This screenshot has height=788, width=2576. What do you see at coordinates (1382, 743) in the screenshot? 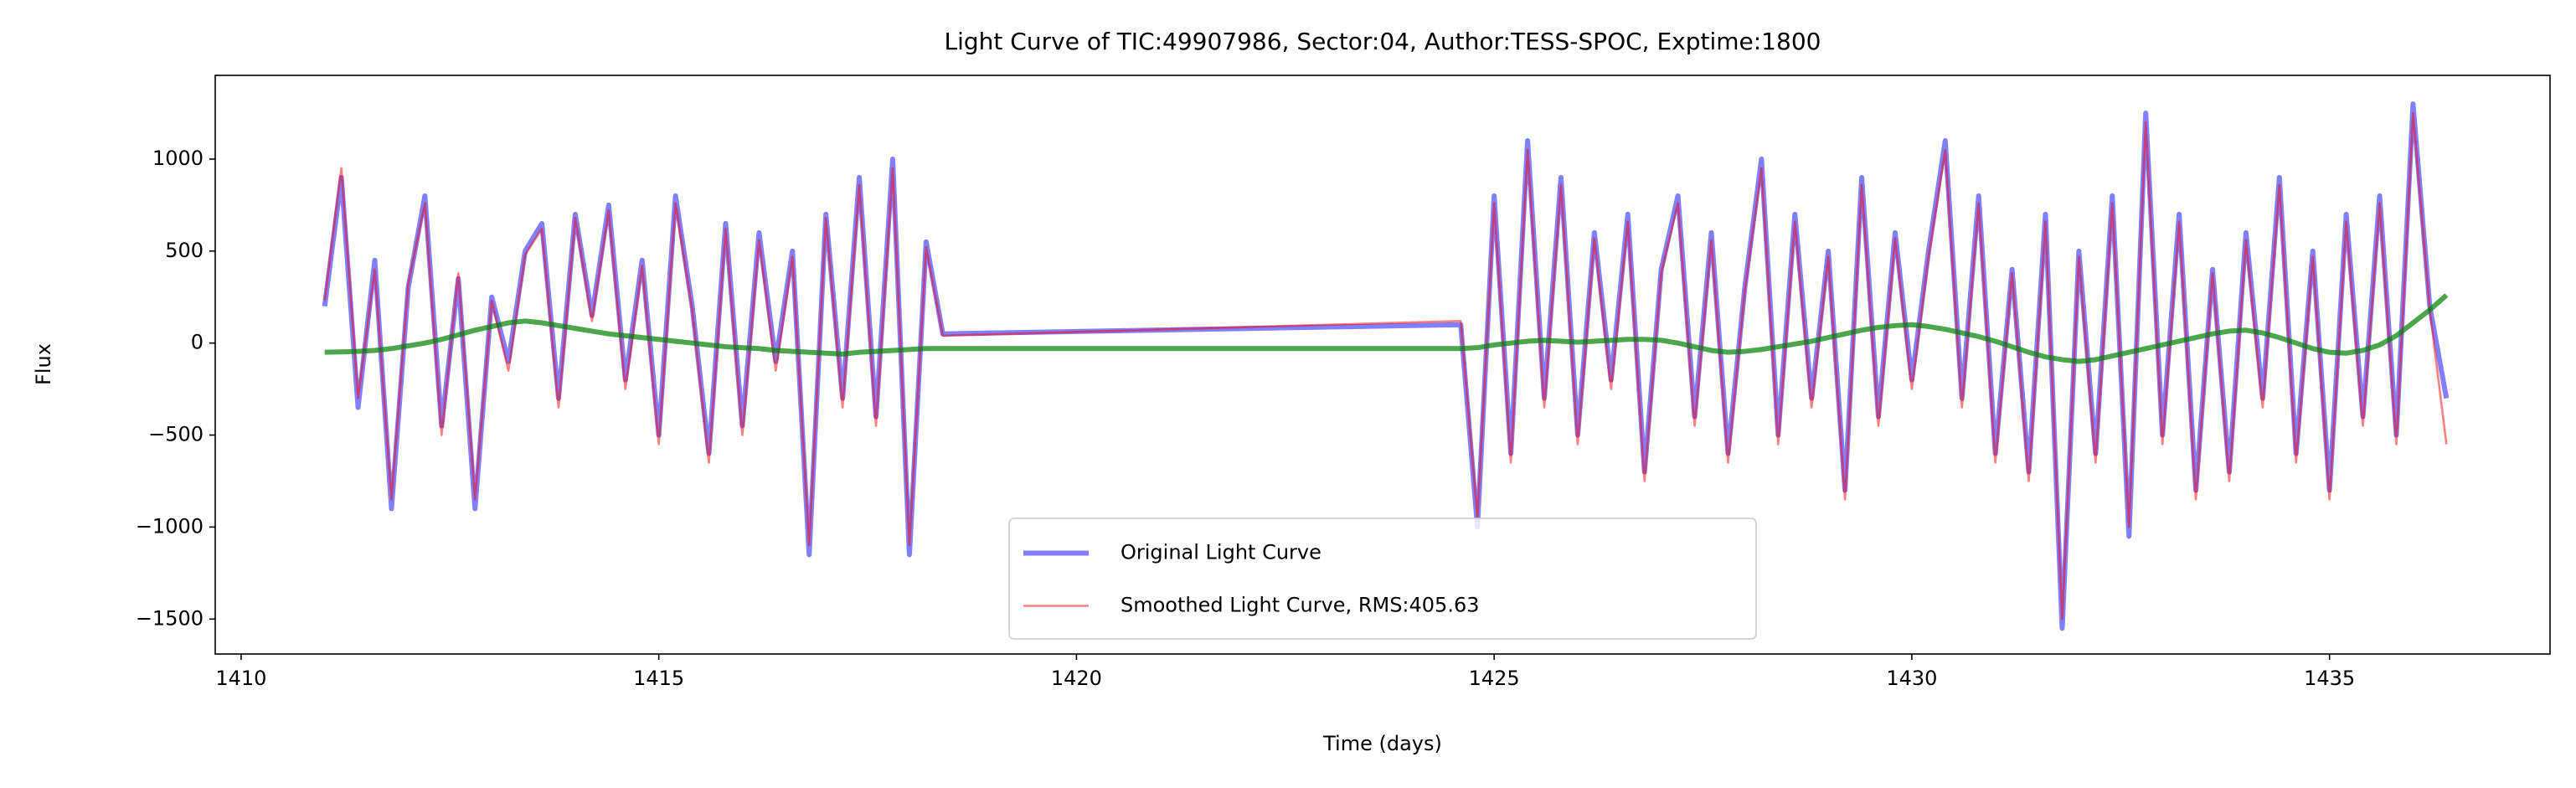
I see `x-axis-label: Time (days)` at bounding box center [1382, 743].